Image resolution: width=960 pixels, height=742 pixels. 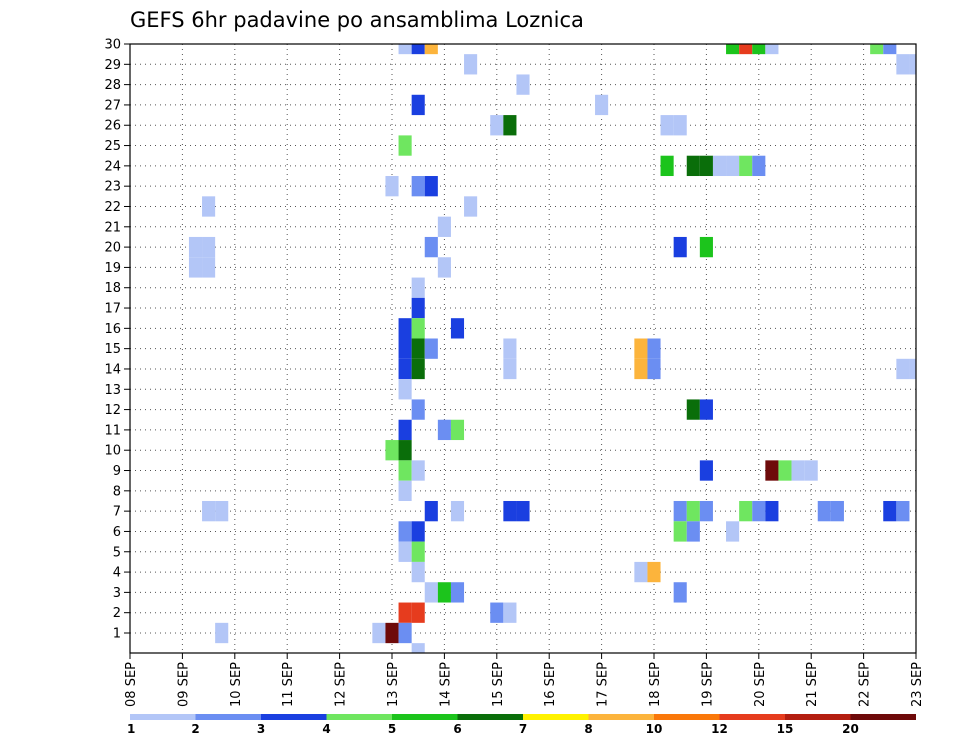 What do you see at coordinates (112, 430) in the screenshot?
I see `y-tick-label: 11` at bounding box center [112, 430].